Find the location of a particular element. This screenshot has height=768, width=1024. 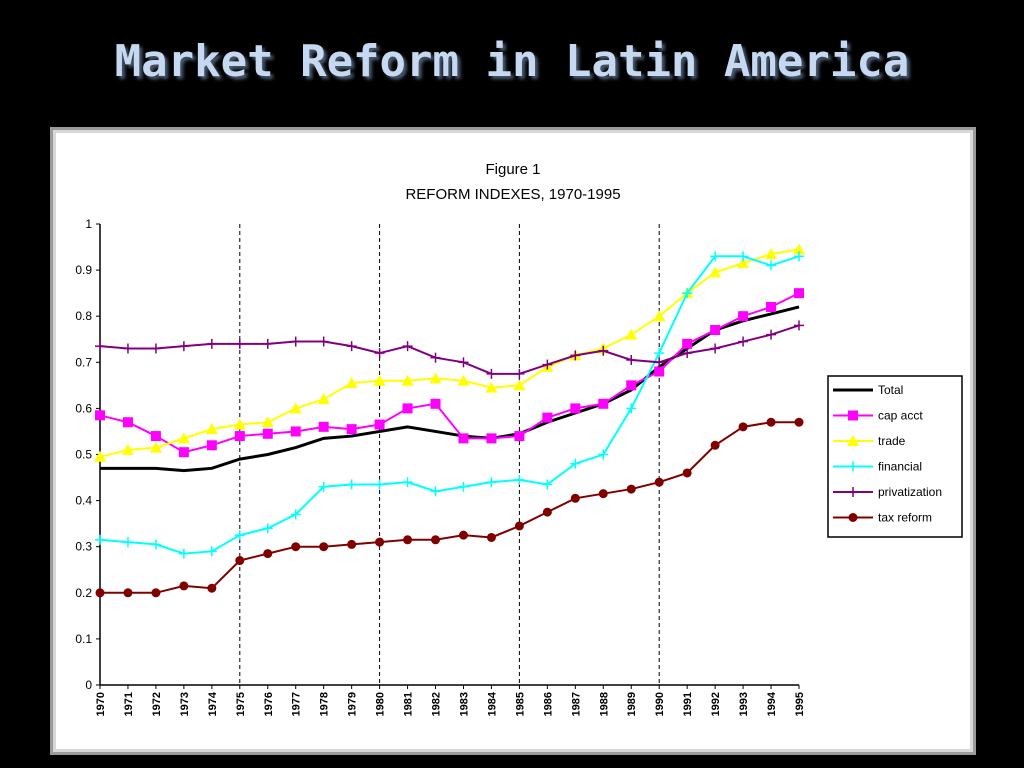

legend-item-privatization: privatization is located at coordinates (887, 492).